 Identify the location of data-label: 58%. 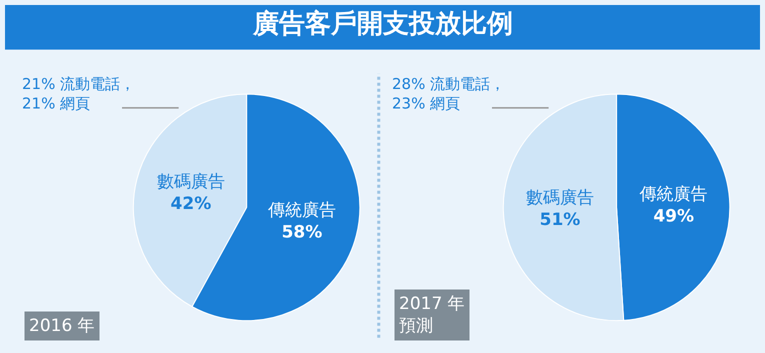
(302, 232).